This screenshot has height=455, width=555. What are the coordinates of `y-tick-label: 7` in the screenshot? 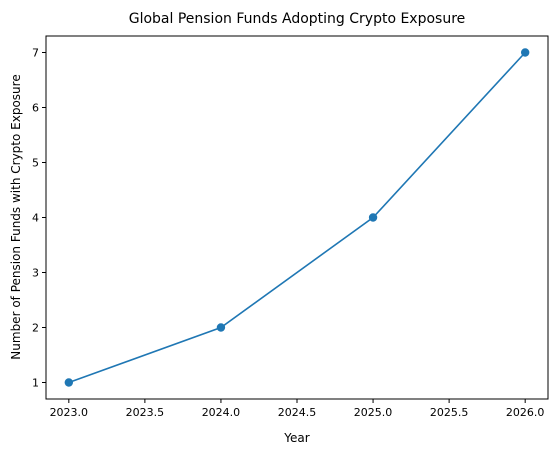 It's located at (35, 53).